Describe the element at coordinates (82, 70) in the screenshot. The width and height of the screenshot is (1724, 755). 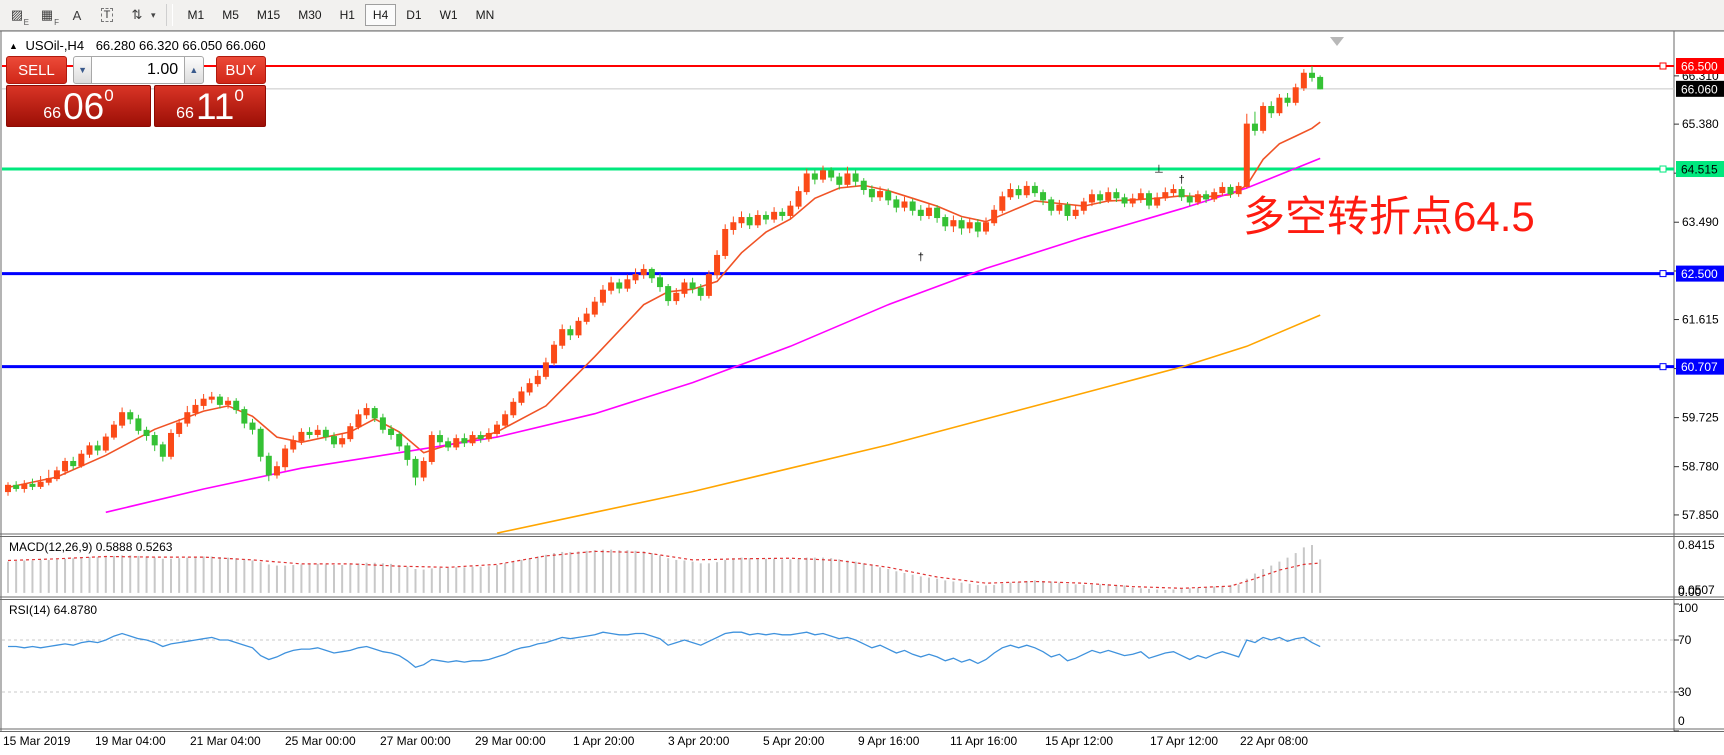
I see `volume-decrease-button: ▼` at that location.